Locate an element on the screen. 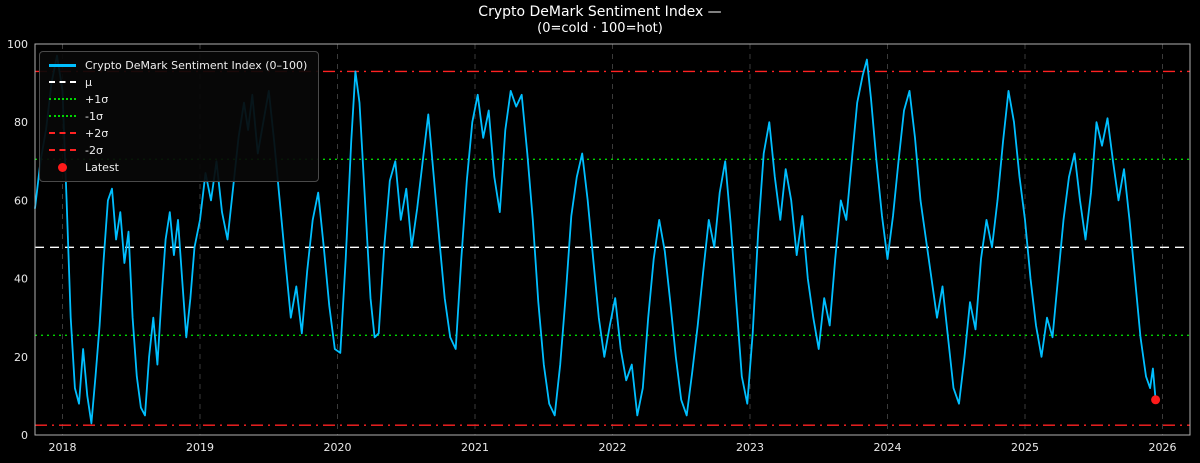 The image size is (1200, 463). x-tick-label: 2026 is located at coordinates (1163, 447).